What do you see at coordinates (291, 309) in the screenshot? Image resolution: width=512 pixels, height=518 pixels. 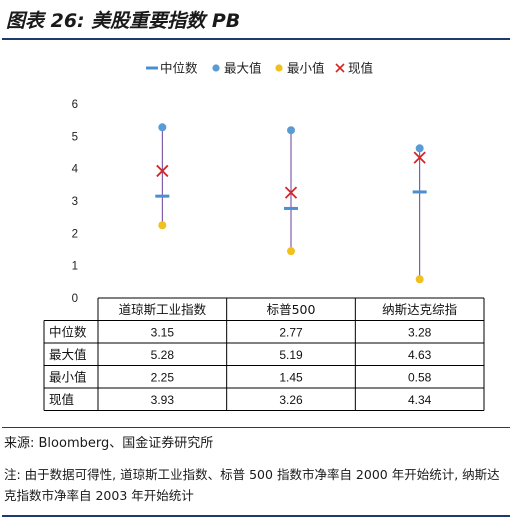 I see `x-category-label: 标普500` at bounding box center [291, 309].